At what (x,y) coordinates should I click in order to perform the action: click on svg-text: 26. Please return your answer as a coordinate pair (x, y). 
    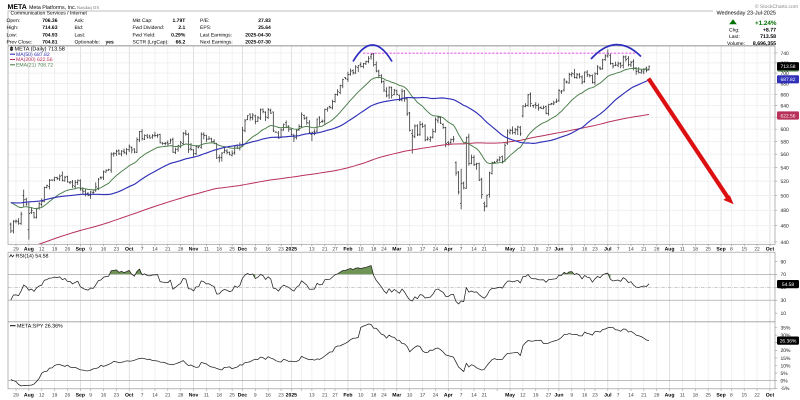
    Looking at the image, I should click on (68, 249).